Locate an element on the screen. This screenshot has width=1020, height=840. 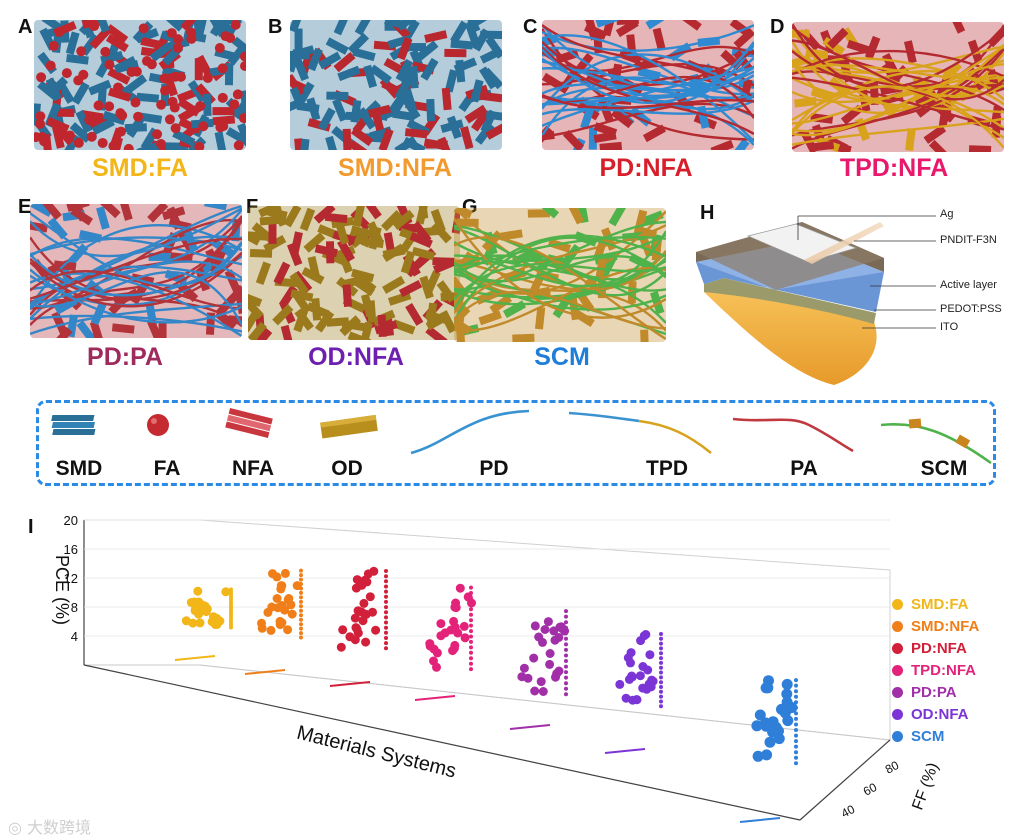
system-label-d: TPD:NFA is located at coordinates (894, 168).